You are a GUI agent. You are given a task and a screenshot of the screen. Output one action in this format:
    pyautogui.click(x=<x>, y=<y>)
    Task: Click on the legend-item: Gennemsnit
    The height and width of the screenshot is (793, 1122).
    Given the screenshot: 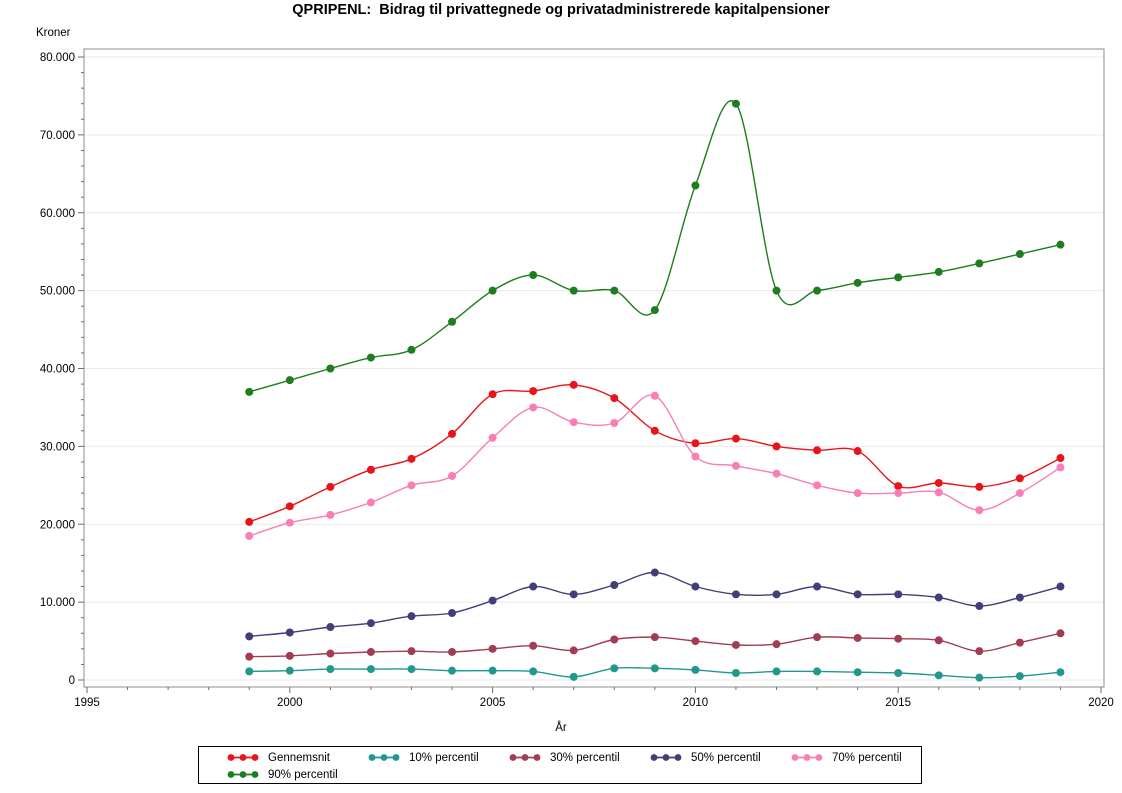 What is the action you would take?
    pyautogui.click(x=297, y=758)
    